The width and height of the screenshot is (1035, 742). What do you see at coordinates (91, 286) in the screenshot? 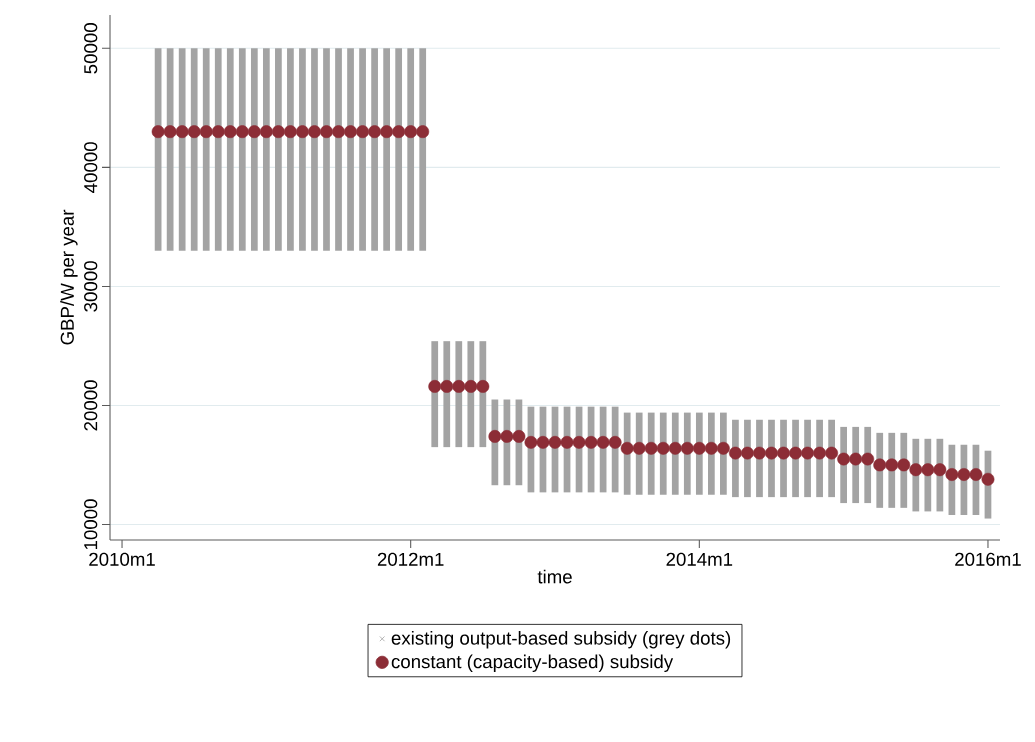
I see `y-tick-label: 30000` at bounding box center [91, 286].